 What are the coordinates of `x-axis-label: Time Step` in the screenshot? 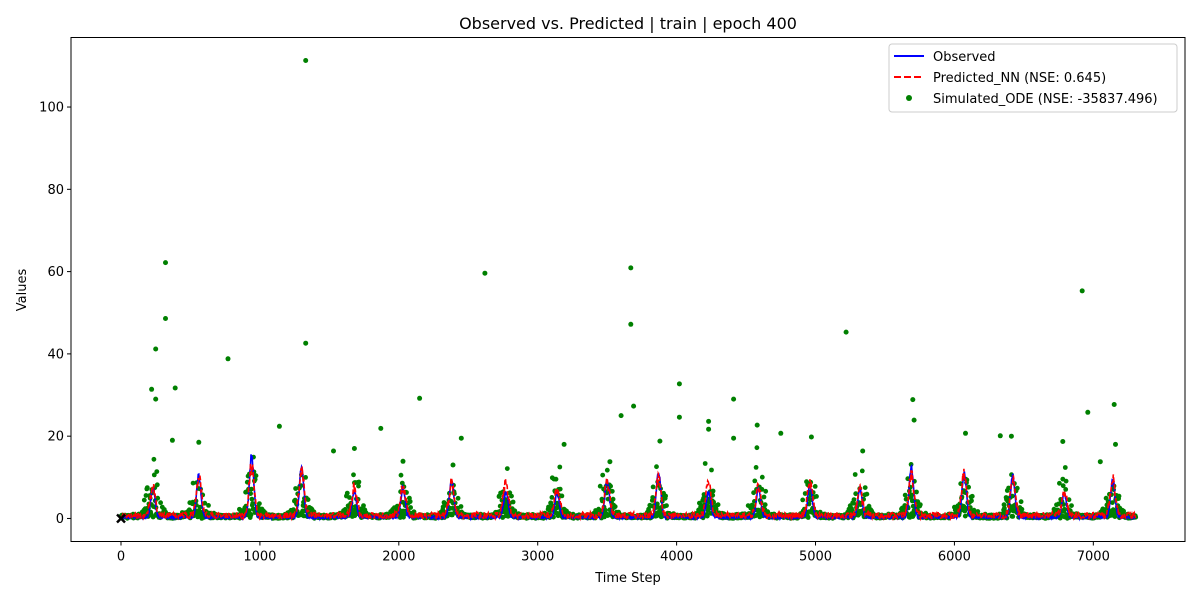 It's located at (627, 578).